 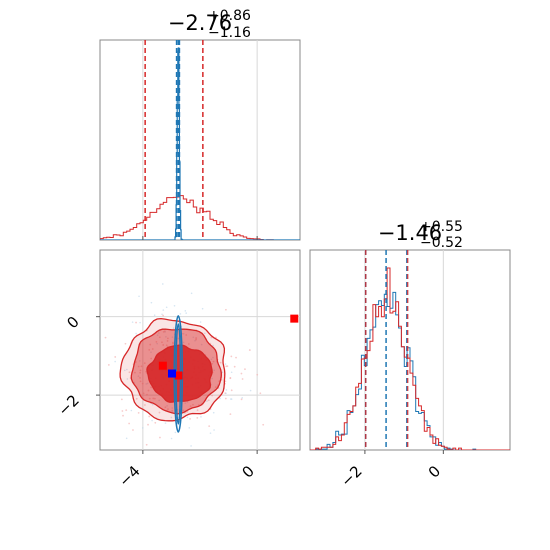 I want to click on title-param2: −1.46, so click(x=410, y=233).